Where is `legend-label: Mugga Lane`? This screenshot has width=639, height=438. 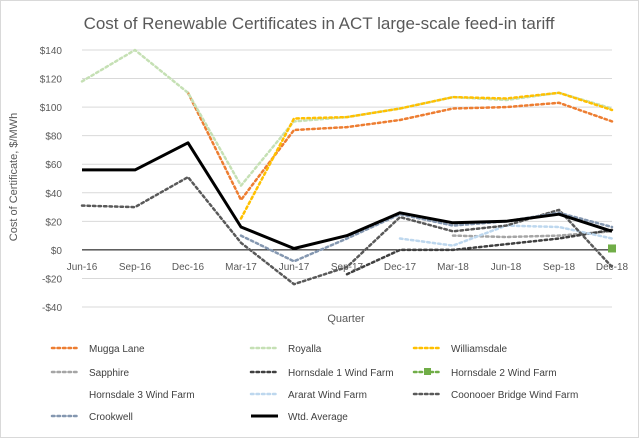
legend-label: Mugga Lane is located at coordinates (117, 349).